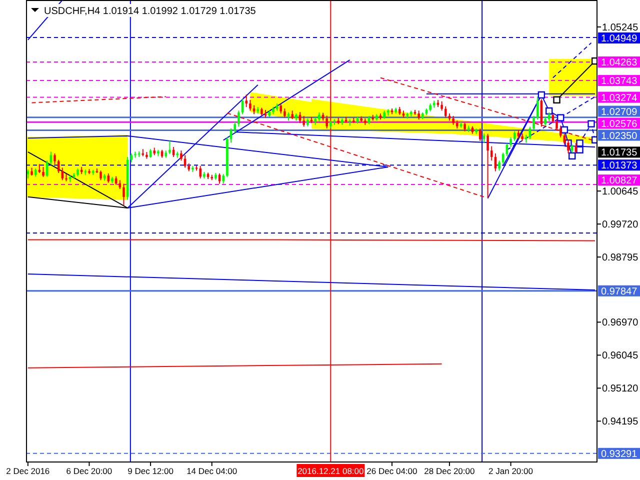 This screenshot has width=640, height=480. Describe the element at coordinates (619, 112) in the screenshot. I see `ref-line-label: 1.02709` at that location.